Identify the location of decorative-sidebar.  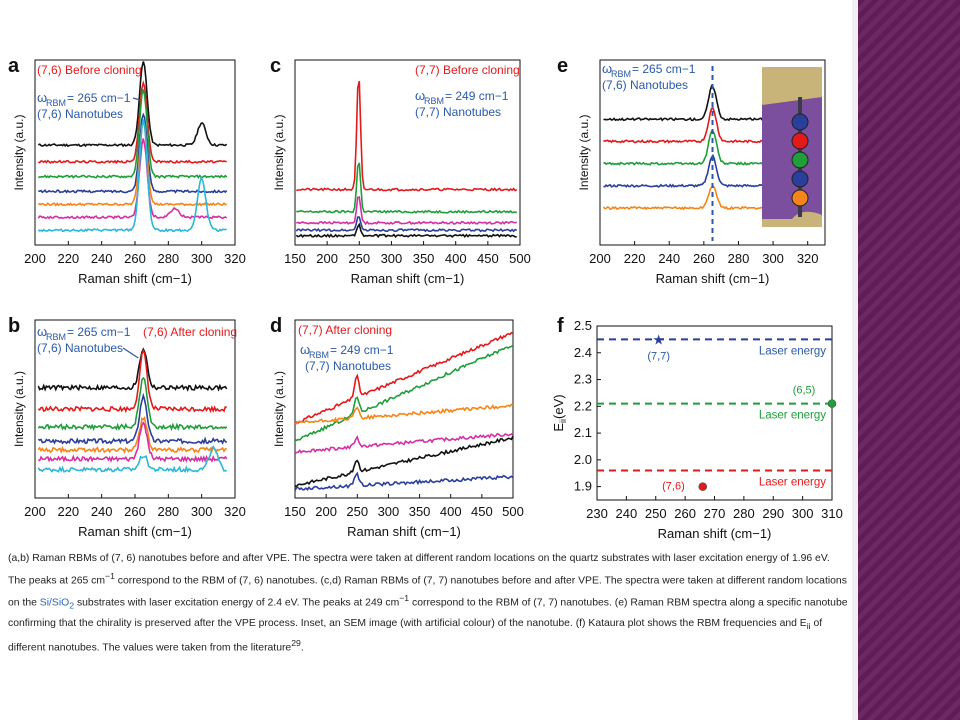
(909, 360).